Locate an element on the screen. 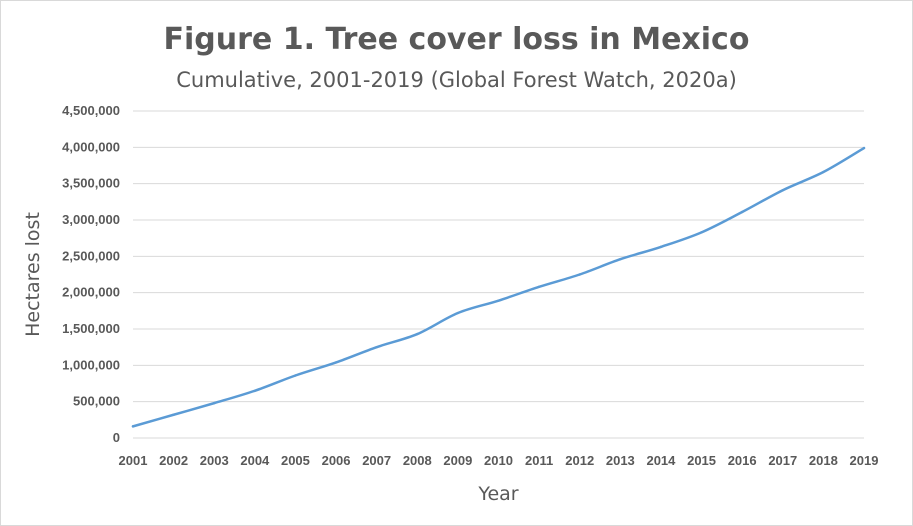  y-tick-label: 4,500,000 is located at coordinates (91, 110).